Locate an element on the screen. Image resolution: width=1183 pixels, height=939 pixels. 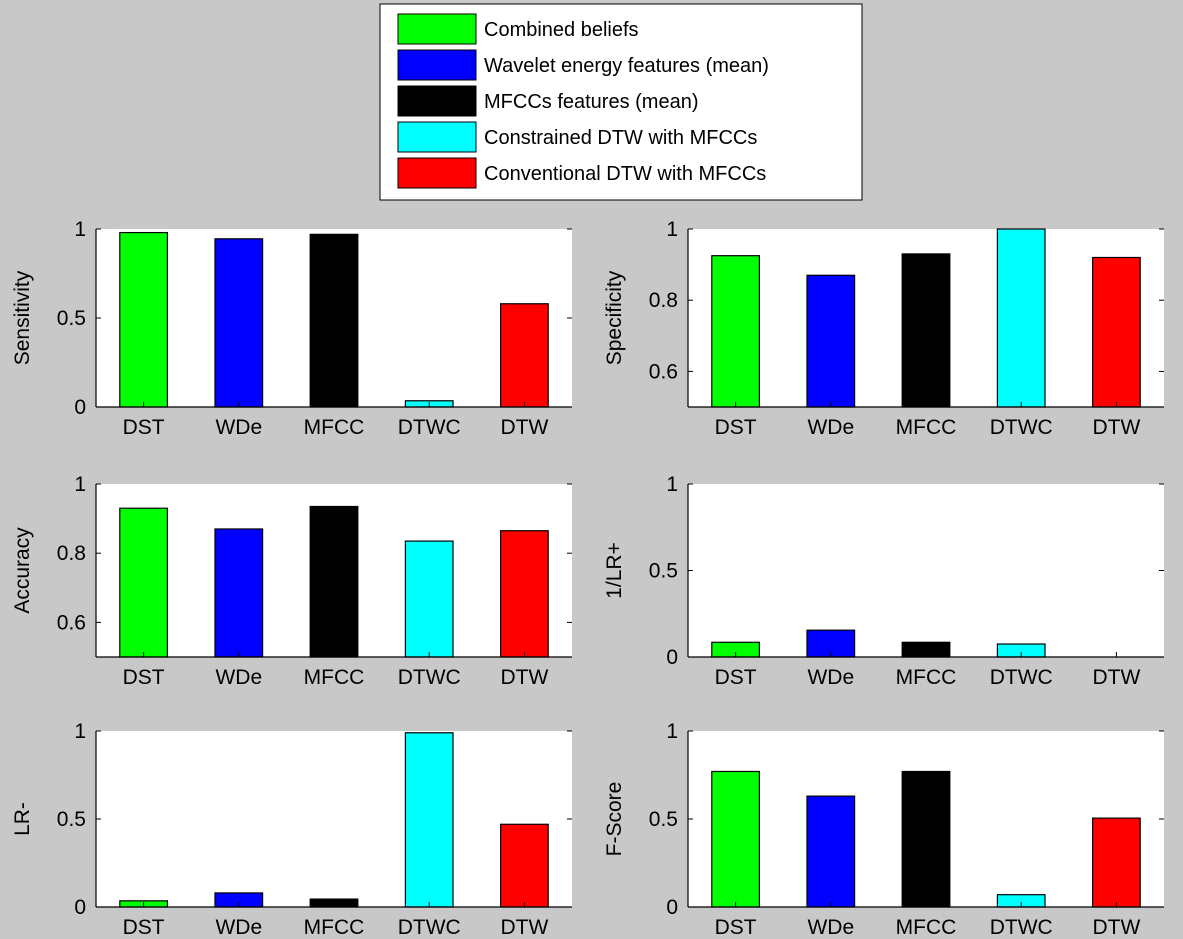
legend-entry: Wavelet energy features (mean) is located at coordinates (583, 65).